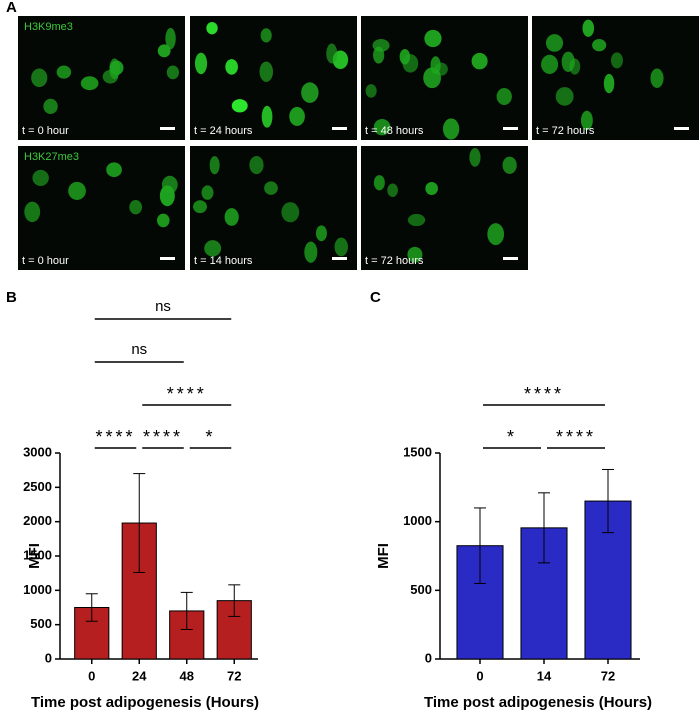 The width and height of the screenshot is (700, 720). Describe the element at coordinates (41, 623) in the screenshot. I see `y-tick-label: 500` at that location.